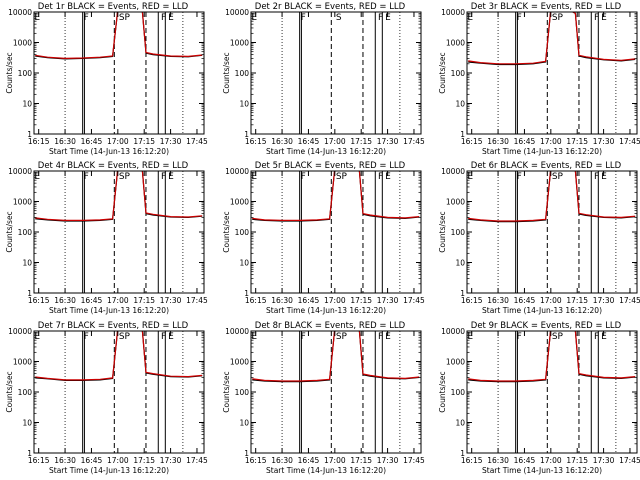  I want to click on flag-label: S, so click(339, 18).